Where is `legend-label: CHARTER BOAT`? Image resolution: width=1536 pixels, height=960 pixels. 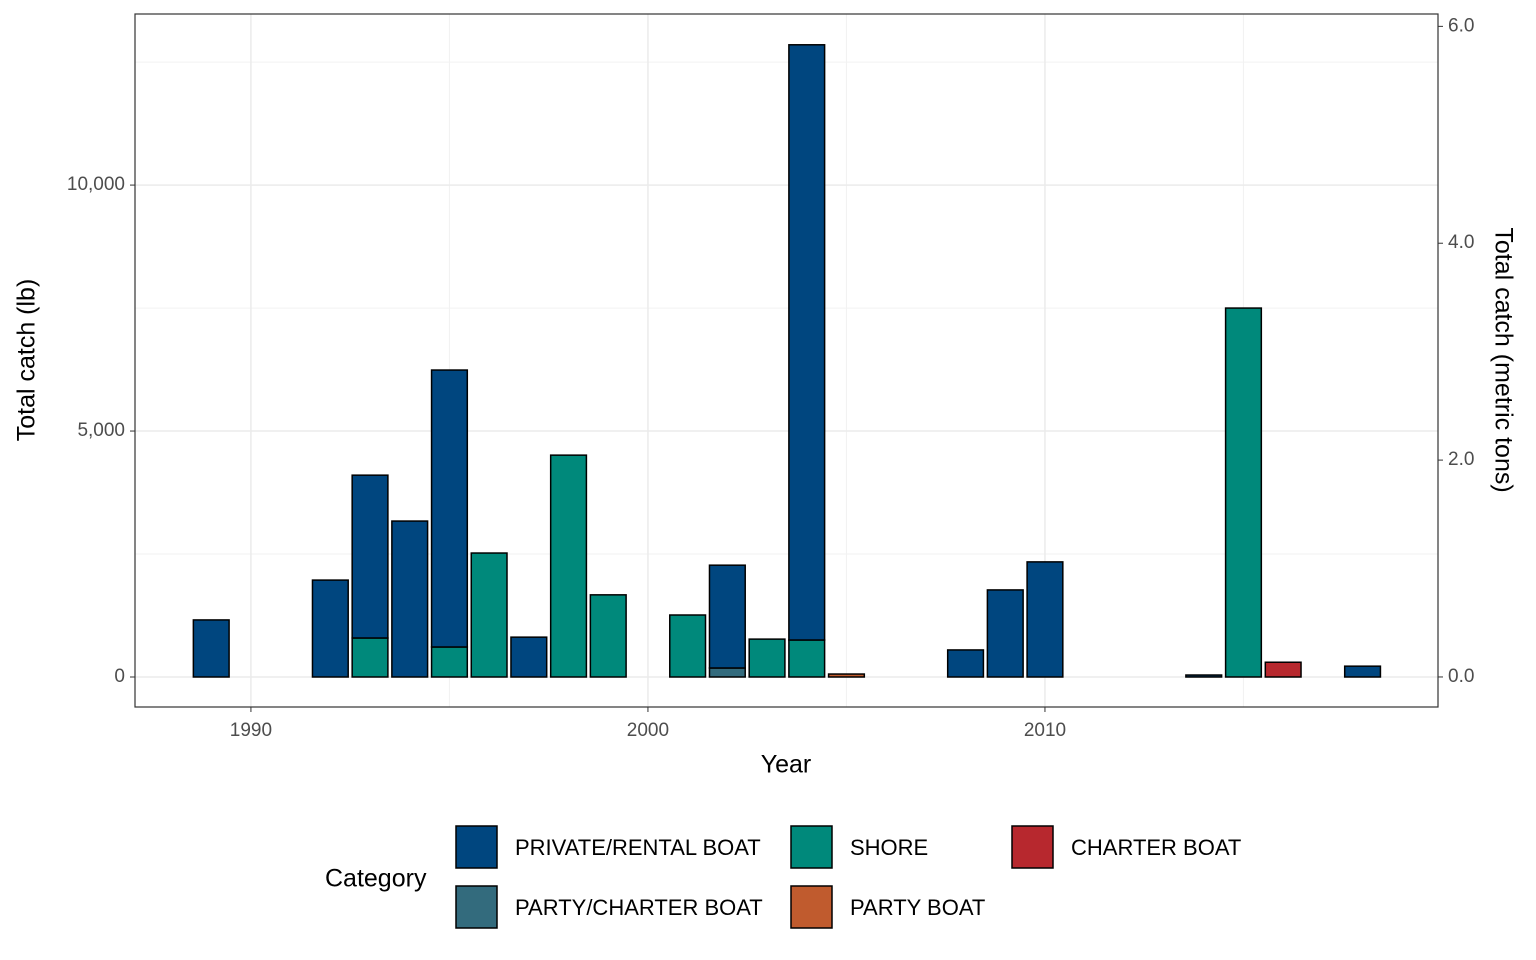 legend-label: CHARTER BOAT is located at coordinates (1156, 847).